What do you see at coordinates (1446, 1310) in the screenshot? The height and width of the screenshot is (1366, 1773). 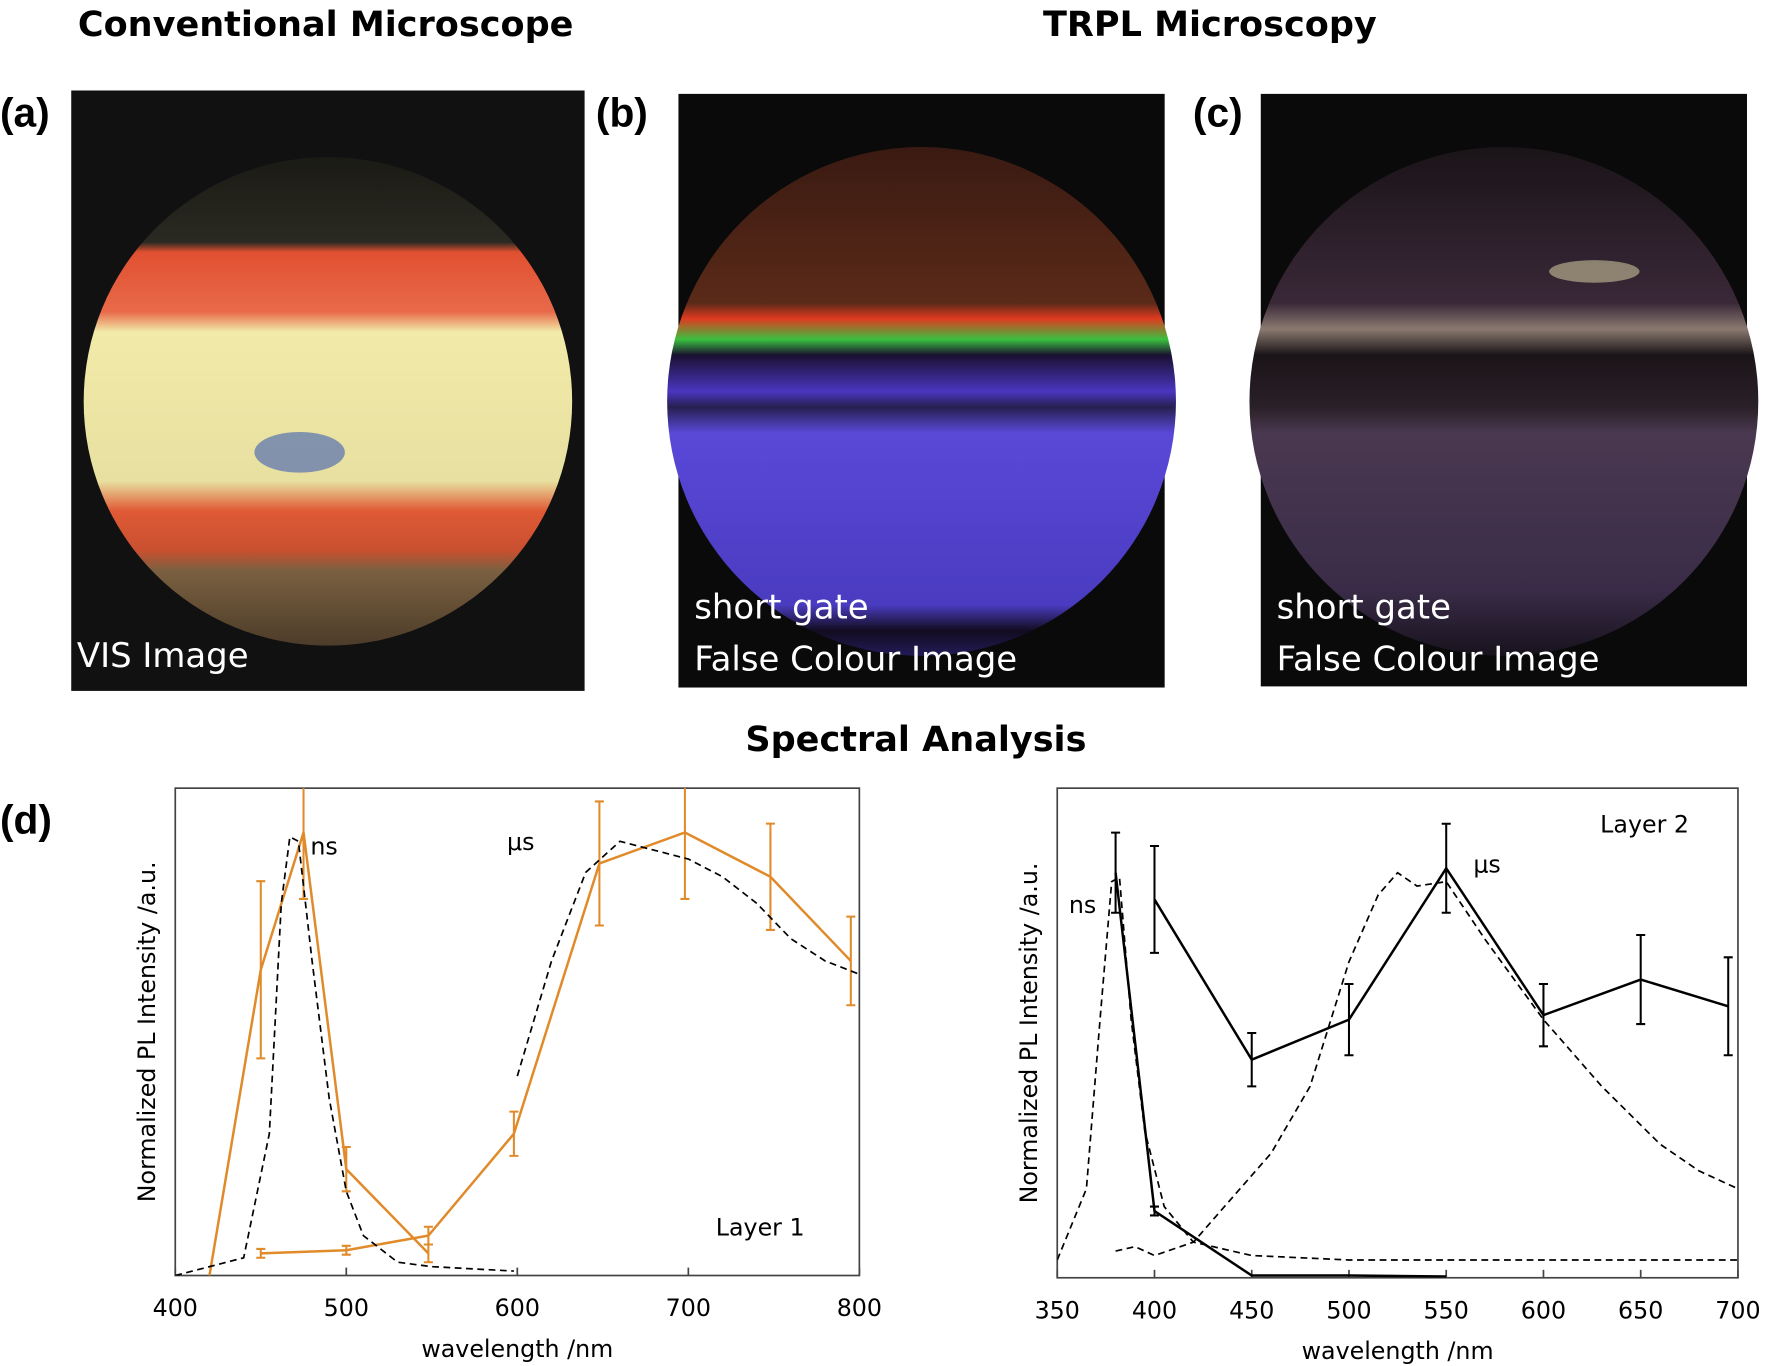 I see `x-tick-label: 550` at bounding box center [1446, 1310].